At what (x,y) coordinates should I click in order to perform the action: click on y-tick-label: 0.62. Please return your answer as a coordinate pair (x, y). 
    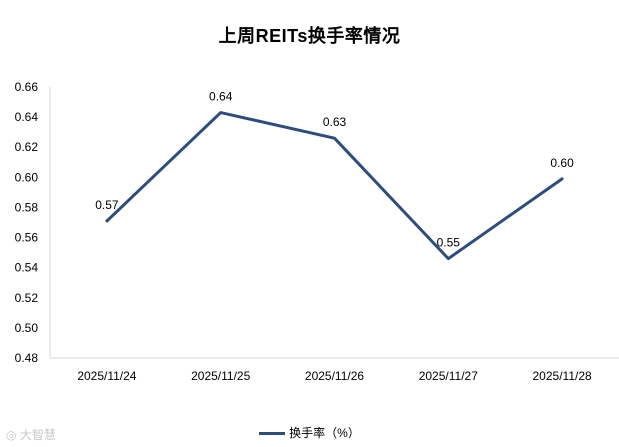
    Looking at the image, I should click on (27, 147).